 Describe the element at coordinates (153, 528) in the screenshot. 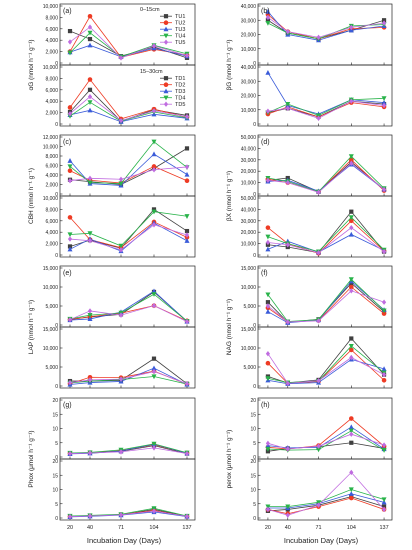

I see `x-tick-label: 104` at that location.